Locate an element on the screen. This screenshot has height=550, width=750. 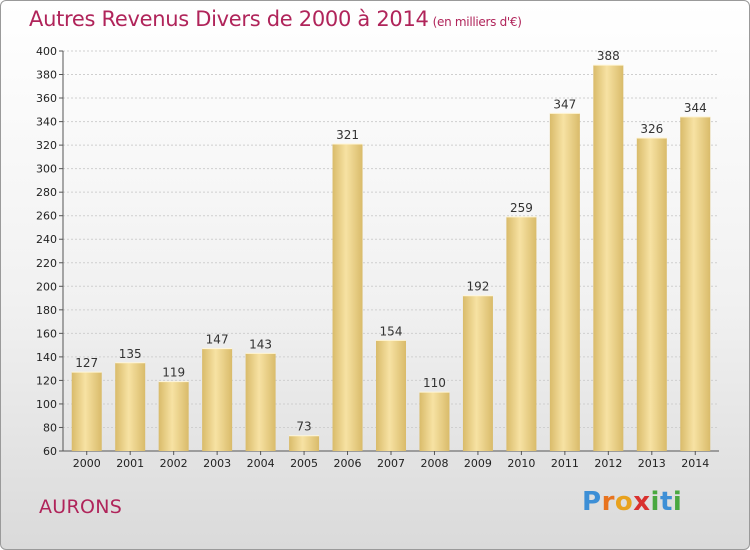
bar-2011 is located at coordinates (564, 282).